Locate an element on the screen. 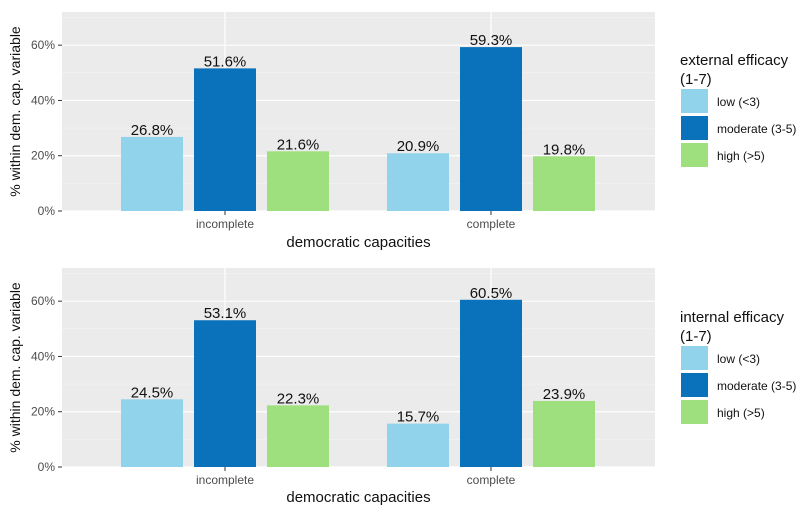 This screenshot has width=806, height=515. panel1-legend-label-1: moderate (3-5) is located at coordinates (756, 129).